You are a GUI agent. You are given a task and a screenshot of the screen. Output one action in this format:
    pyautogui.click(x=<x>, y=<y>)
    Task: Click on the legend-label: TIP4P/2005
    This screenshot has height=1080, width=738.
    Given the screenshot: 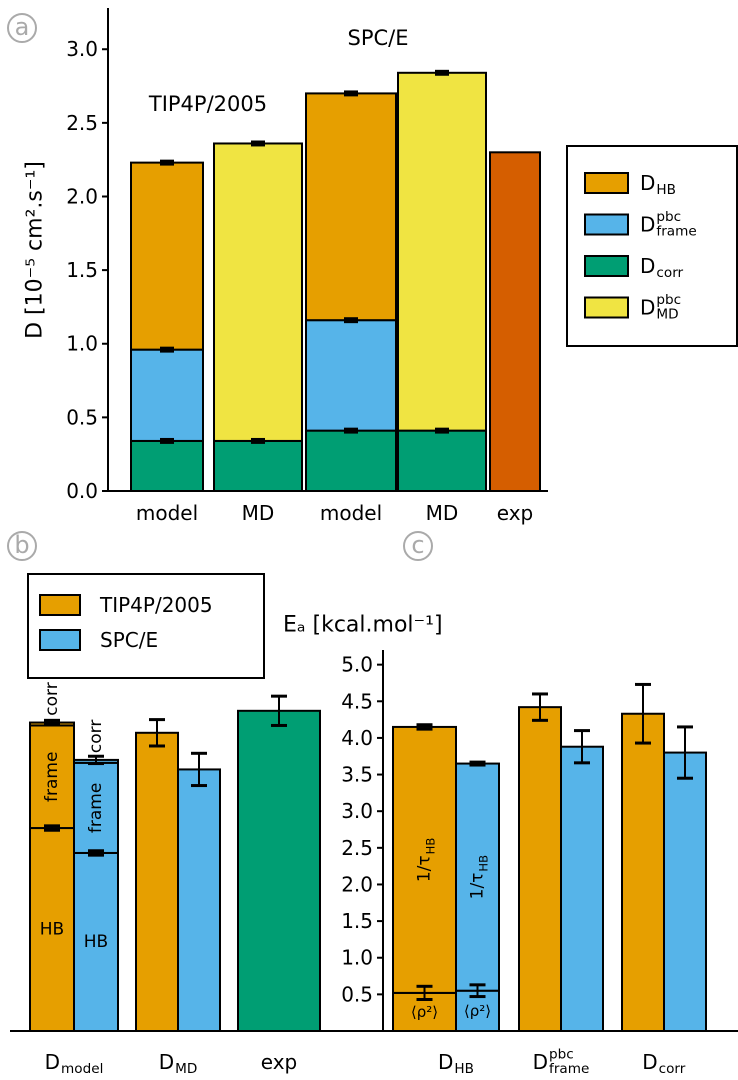 What is the action you would take?
    pyautogui.click(x=156, y=605)
    